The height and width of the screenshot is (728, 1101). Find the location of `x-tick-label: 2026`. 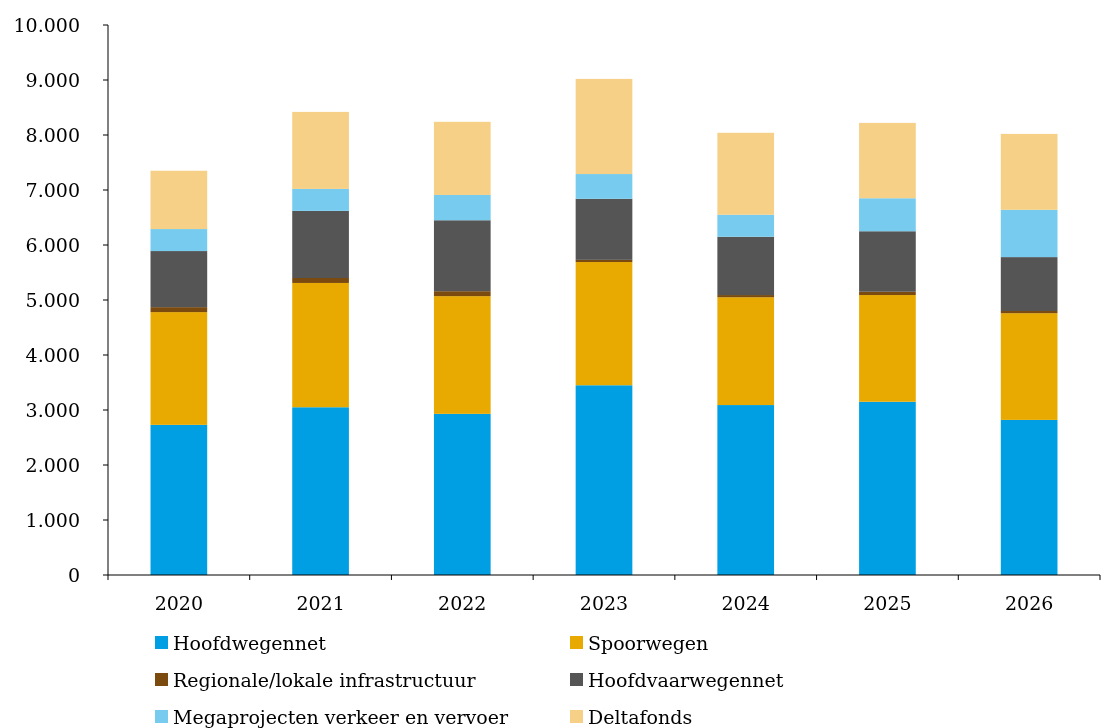

x-tick-label: 2026 is located at coordinates (1029, 603).